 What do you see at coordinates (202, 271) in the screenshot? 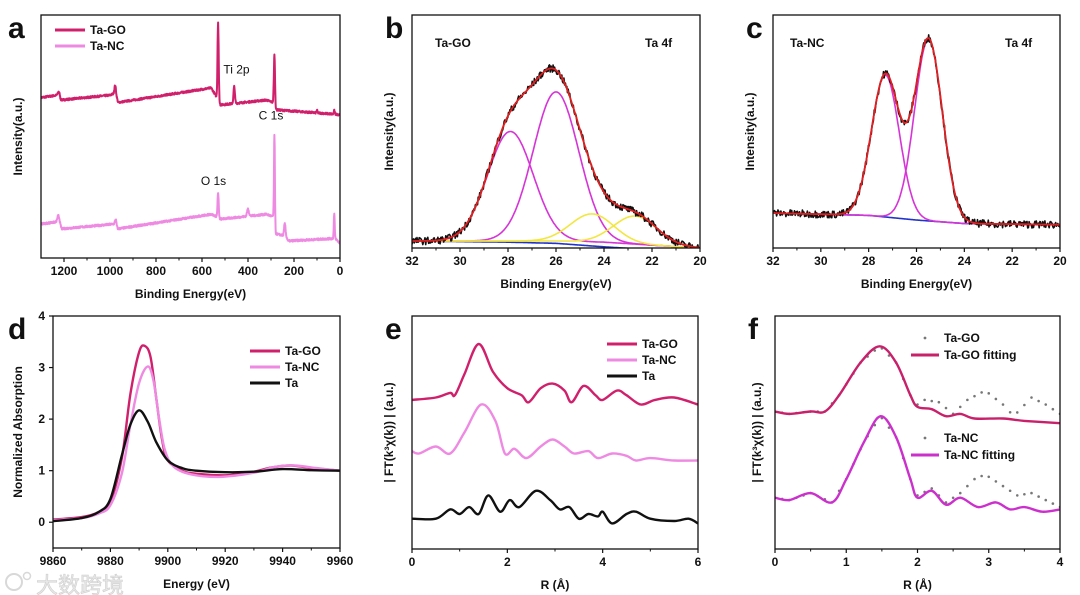
I see `x-tick-label: 600` at bounding box center [202, 271].